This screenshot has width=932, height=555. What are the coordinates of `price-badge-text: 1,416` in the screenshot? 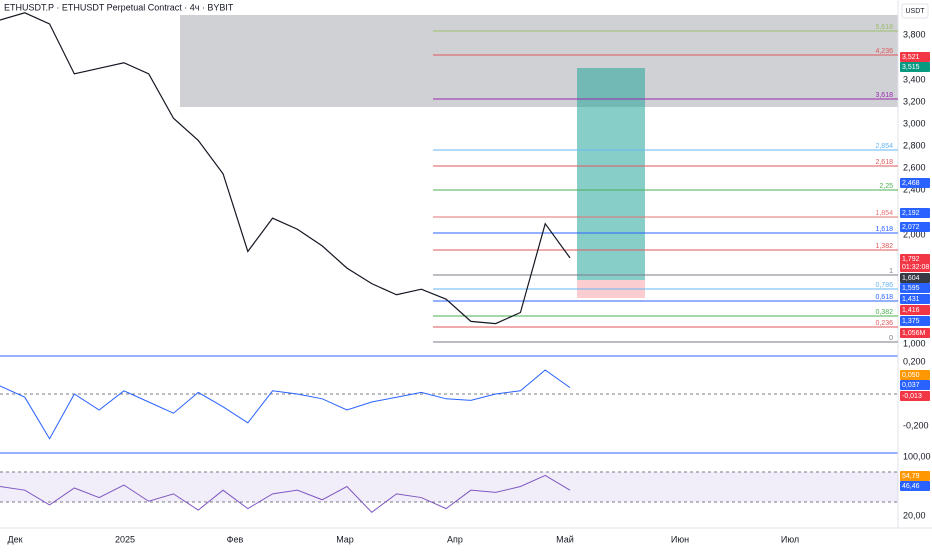 It's located at (911, 310).